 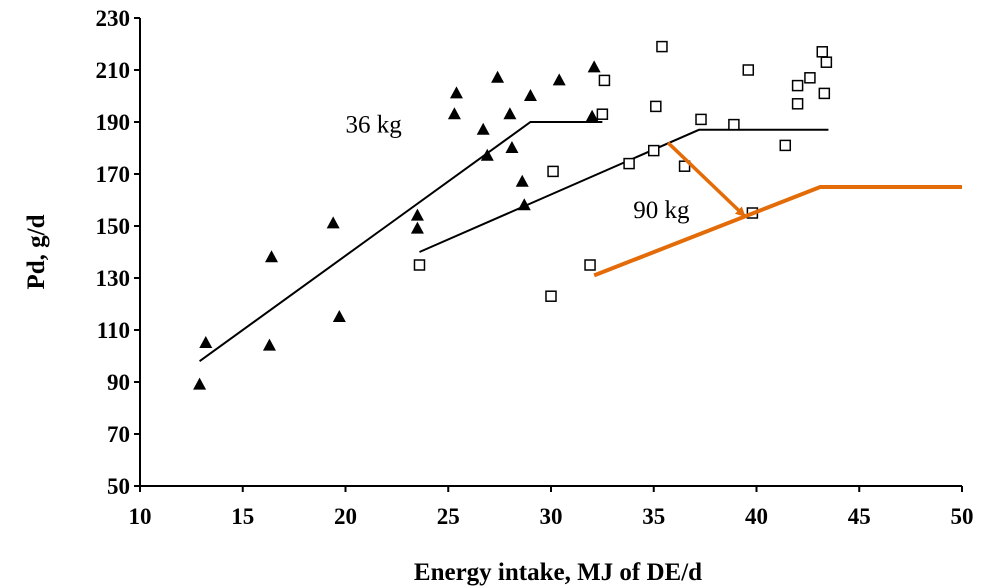 I want to click on x-tick-label: 15, so click(x=242, y=516).